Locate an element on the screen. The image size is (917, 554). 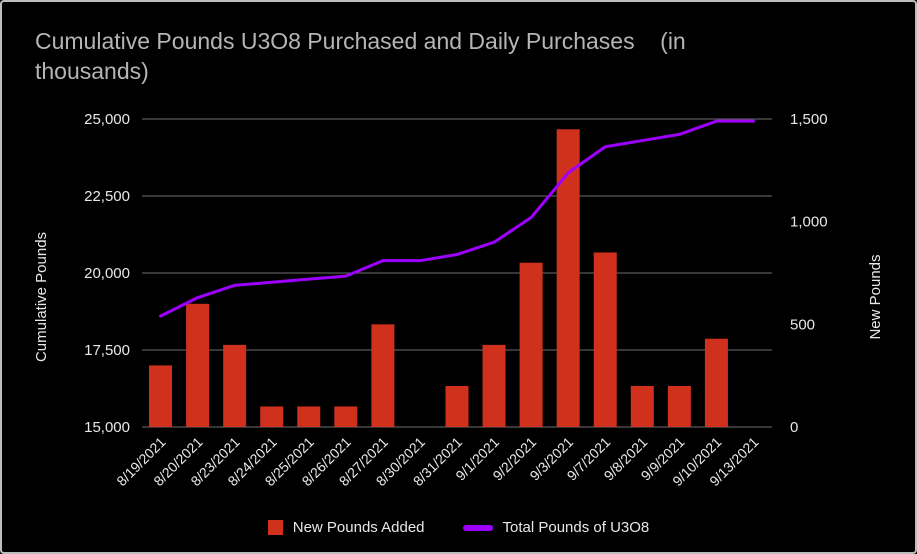
legend-item-line-series: Total Pounds of U3O8 is located at coordinates (556, 527).